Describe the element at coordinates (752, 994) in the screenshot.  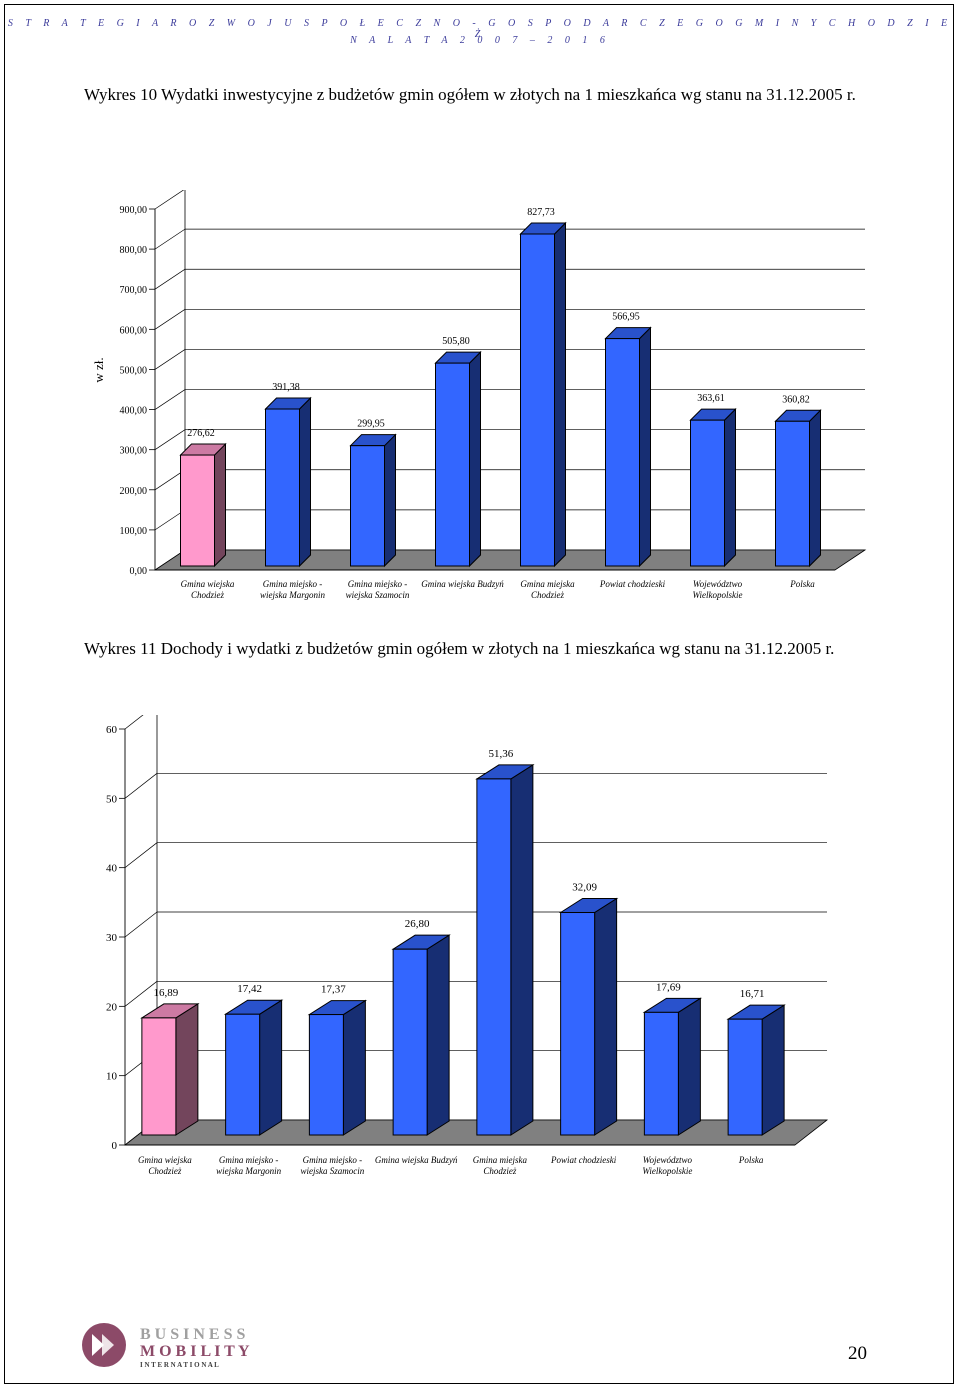
I see `data-label: 16,71` at that location.